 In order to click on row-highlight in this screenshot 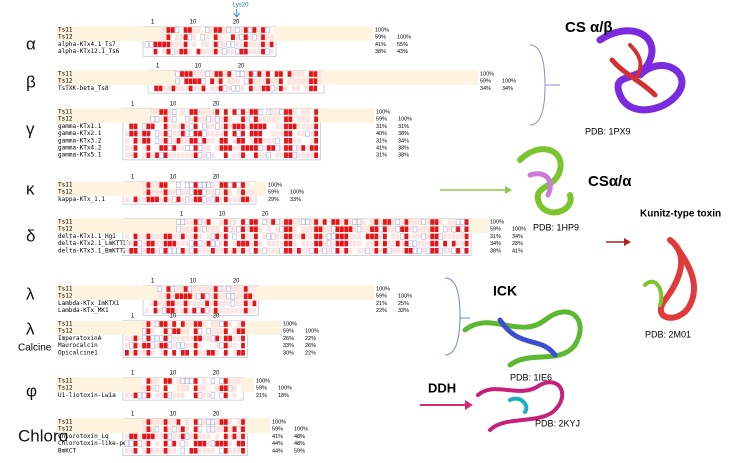, I will do `click(215, 112)`.